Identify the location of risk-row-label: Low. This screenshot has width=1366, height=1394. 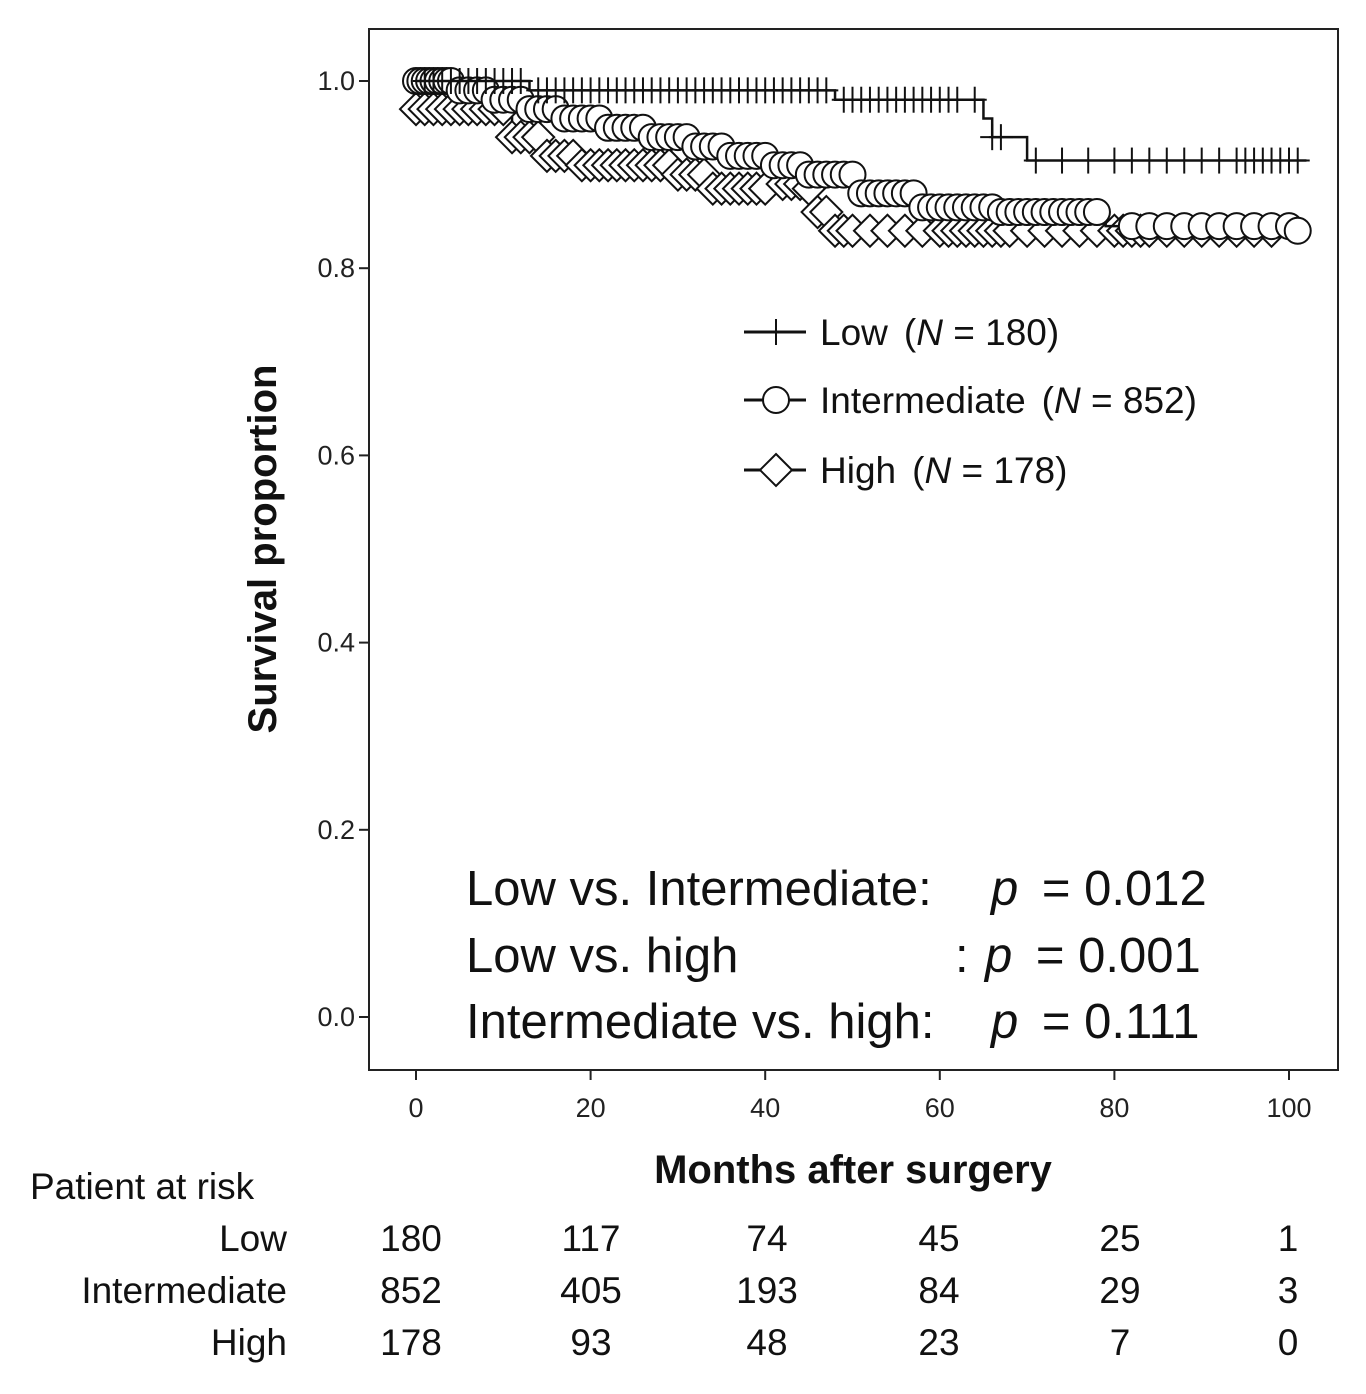
(253, 1238).